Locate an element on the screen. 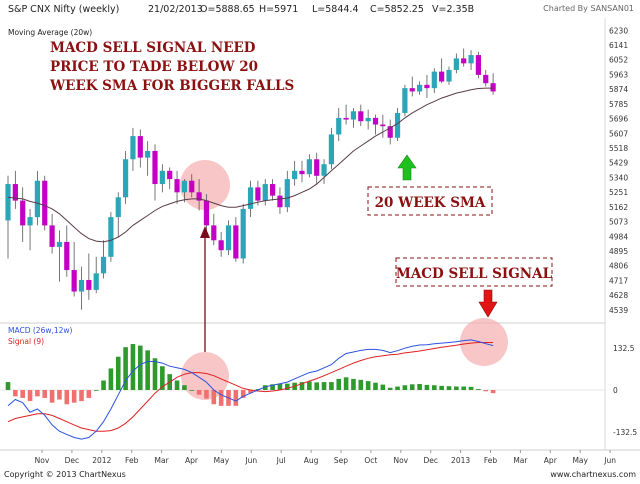 Image resolution: width=640 pixels, height=484 pixels. price-tick-label: 5874 is located at coordinates (618, 89).